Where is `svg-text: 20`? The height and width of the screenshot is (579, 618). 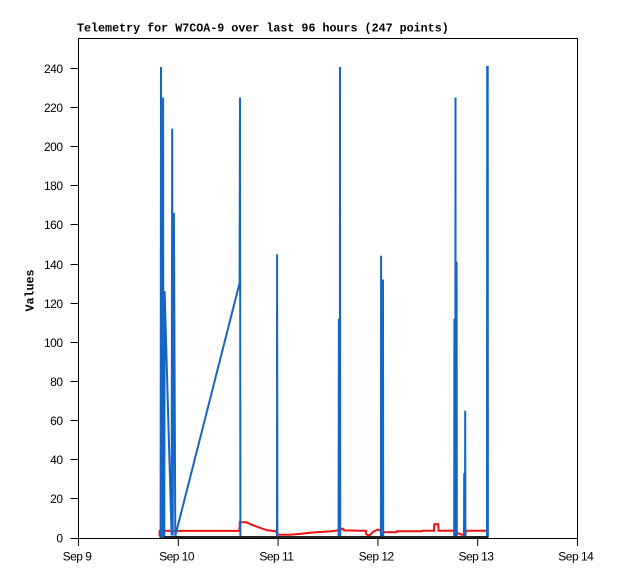
svg-text: 20 is located at coordinates (56, 499).